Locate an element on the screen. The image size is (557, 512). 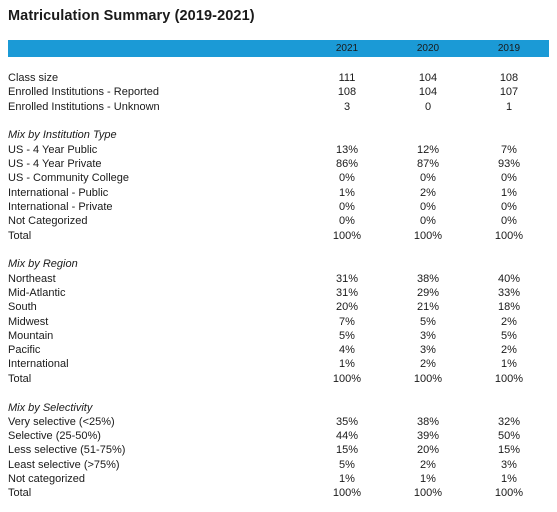
cell-value: 40% is located at coordinates (509, 278).